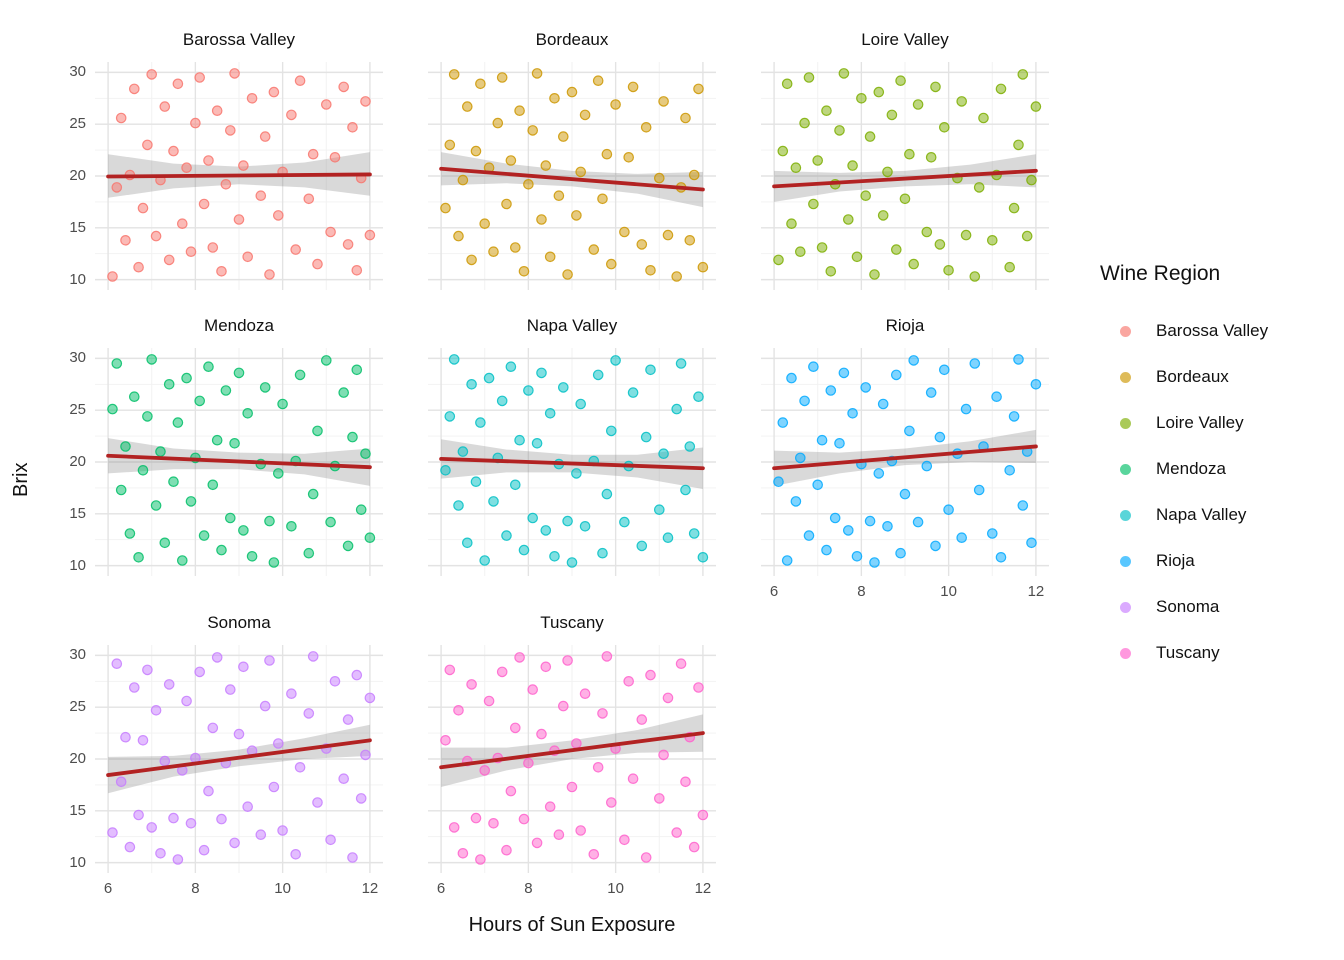  I want to click on panel-title: Mendoza, so click(239, 325).